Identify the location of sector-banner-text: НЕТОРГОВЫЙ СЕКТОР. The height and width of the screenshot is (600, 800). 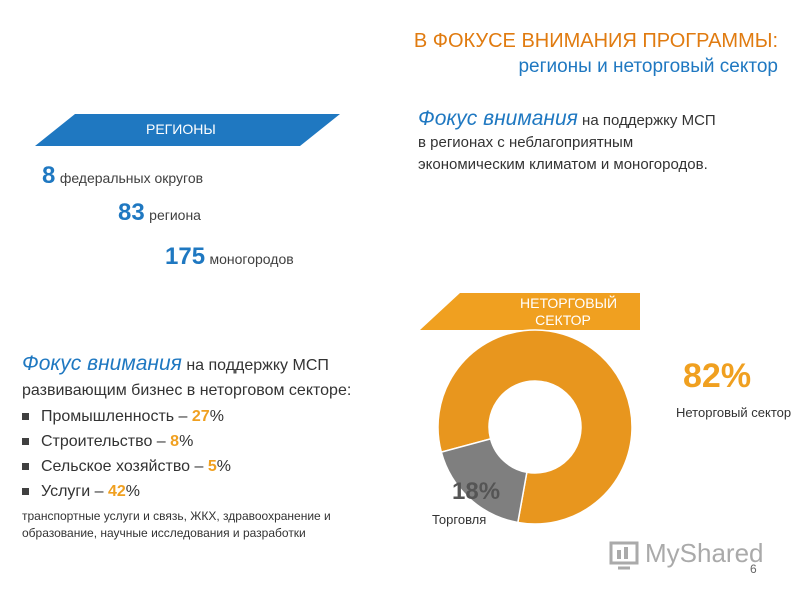
(569, 312).